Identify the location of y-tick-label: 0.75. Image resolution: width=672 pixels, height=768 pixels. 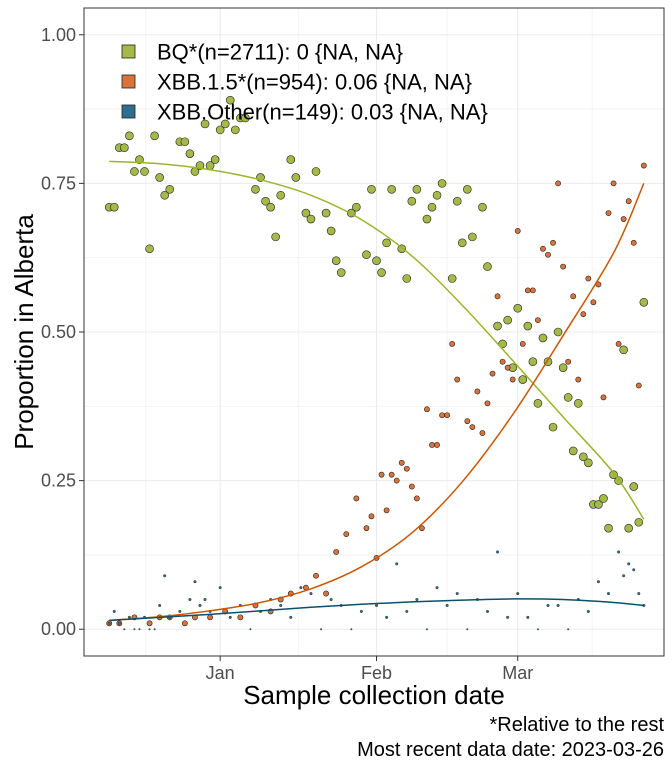
(58, 183).